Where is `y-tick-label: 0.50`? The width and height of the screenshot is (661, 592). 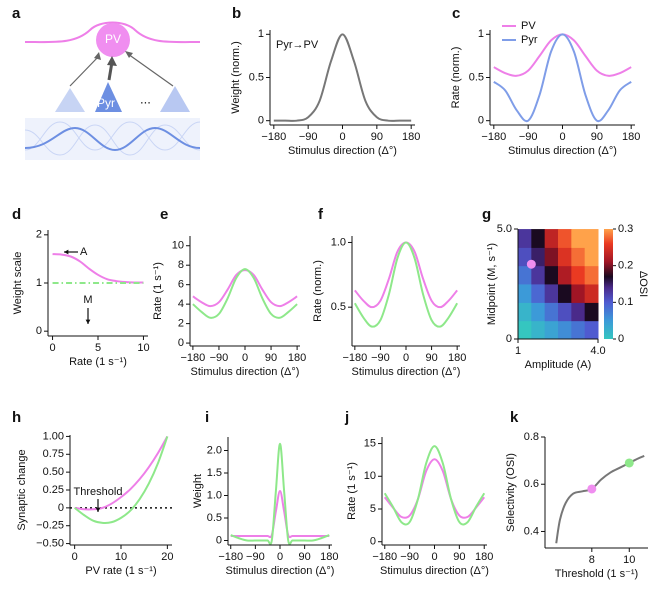
y-tick-label: 0.50 is located at coordinates (53, 472).